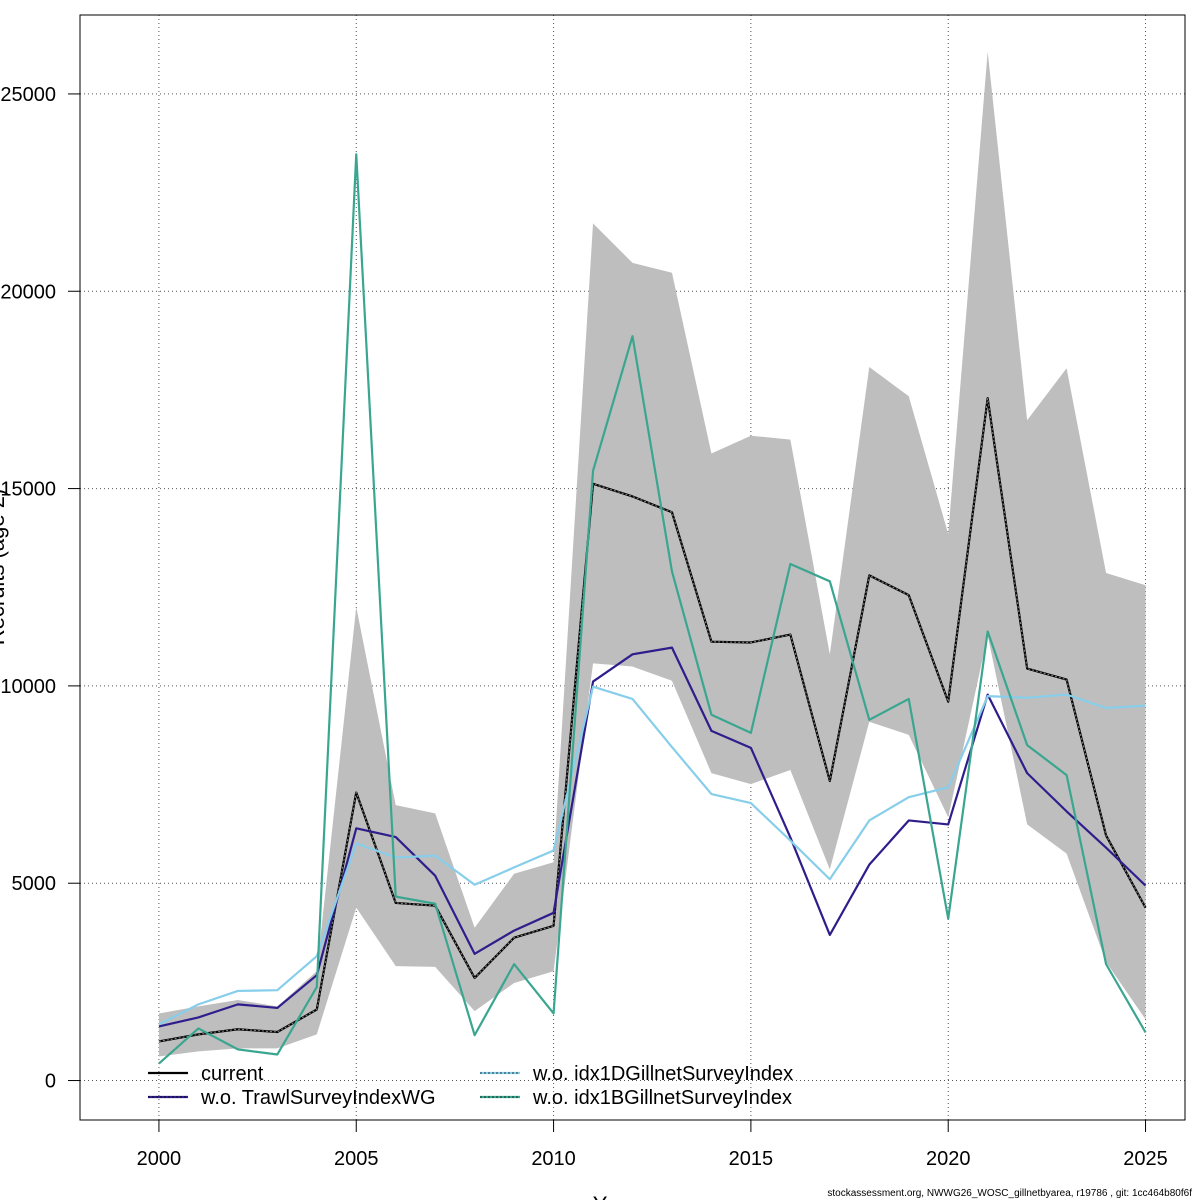 This screenshot has height=1200, width=1200. Describe the element at coordinates (28, 95) in the screenshot. I see `y-tick-label: 25000` at that location.